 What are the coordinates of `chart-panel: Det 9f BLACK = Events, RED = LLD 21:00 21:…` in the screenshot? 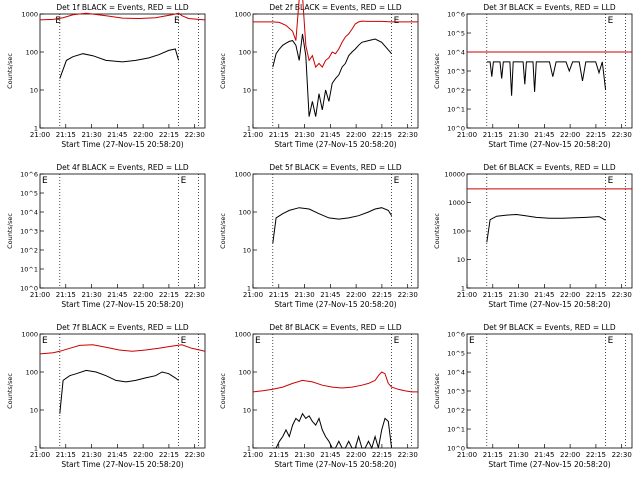 It's located at (533, 396).